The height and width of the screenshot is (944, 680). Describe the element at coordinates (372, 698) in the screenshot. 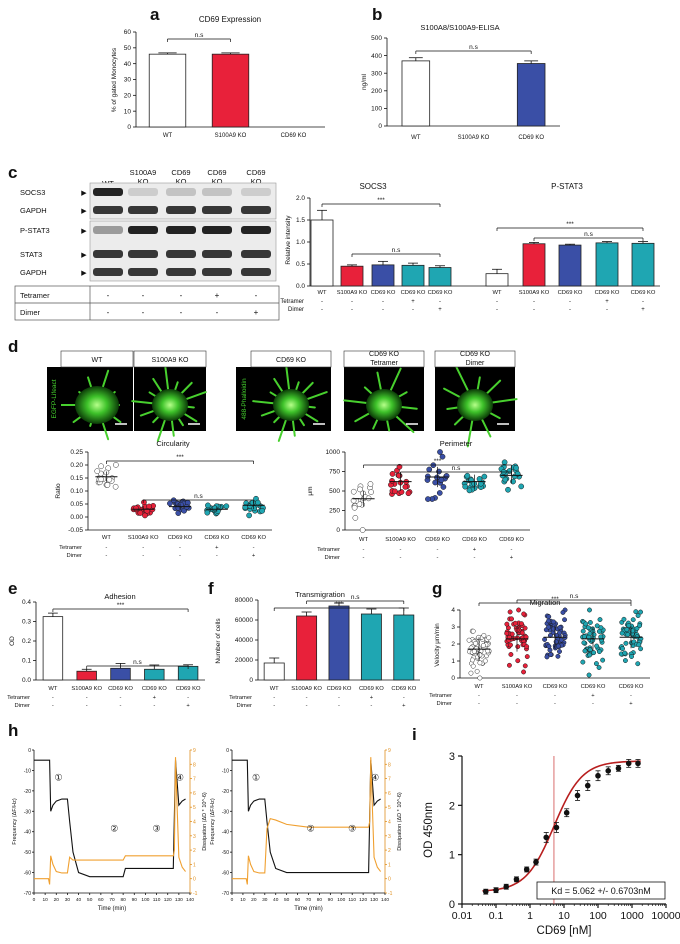

I see `f-tetramer-sign: +` at that location.